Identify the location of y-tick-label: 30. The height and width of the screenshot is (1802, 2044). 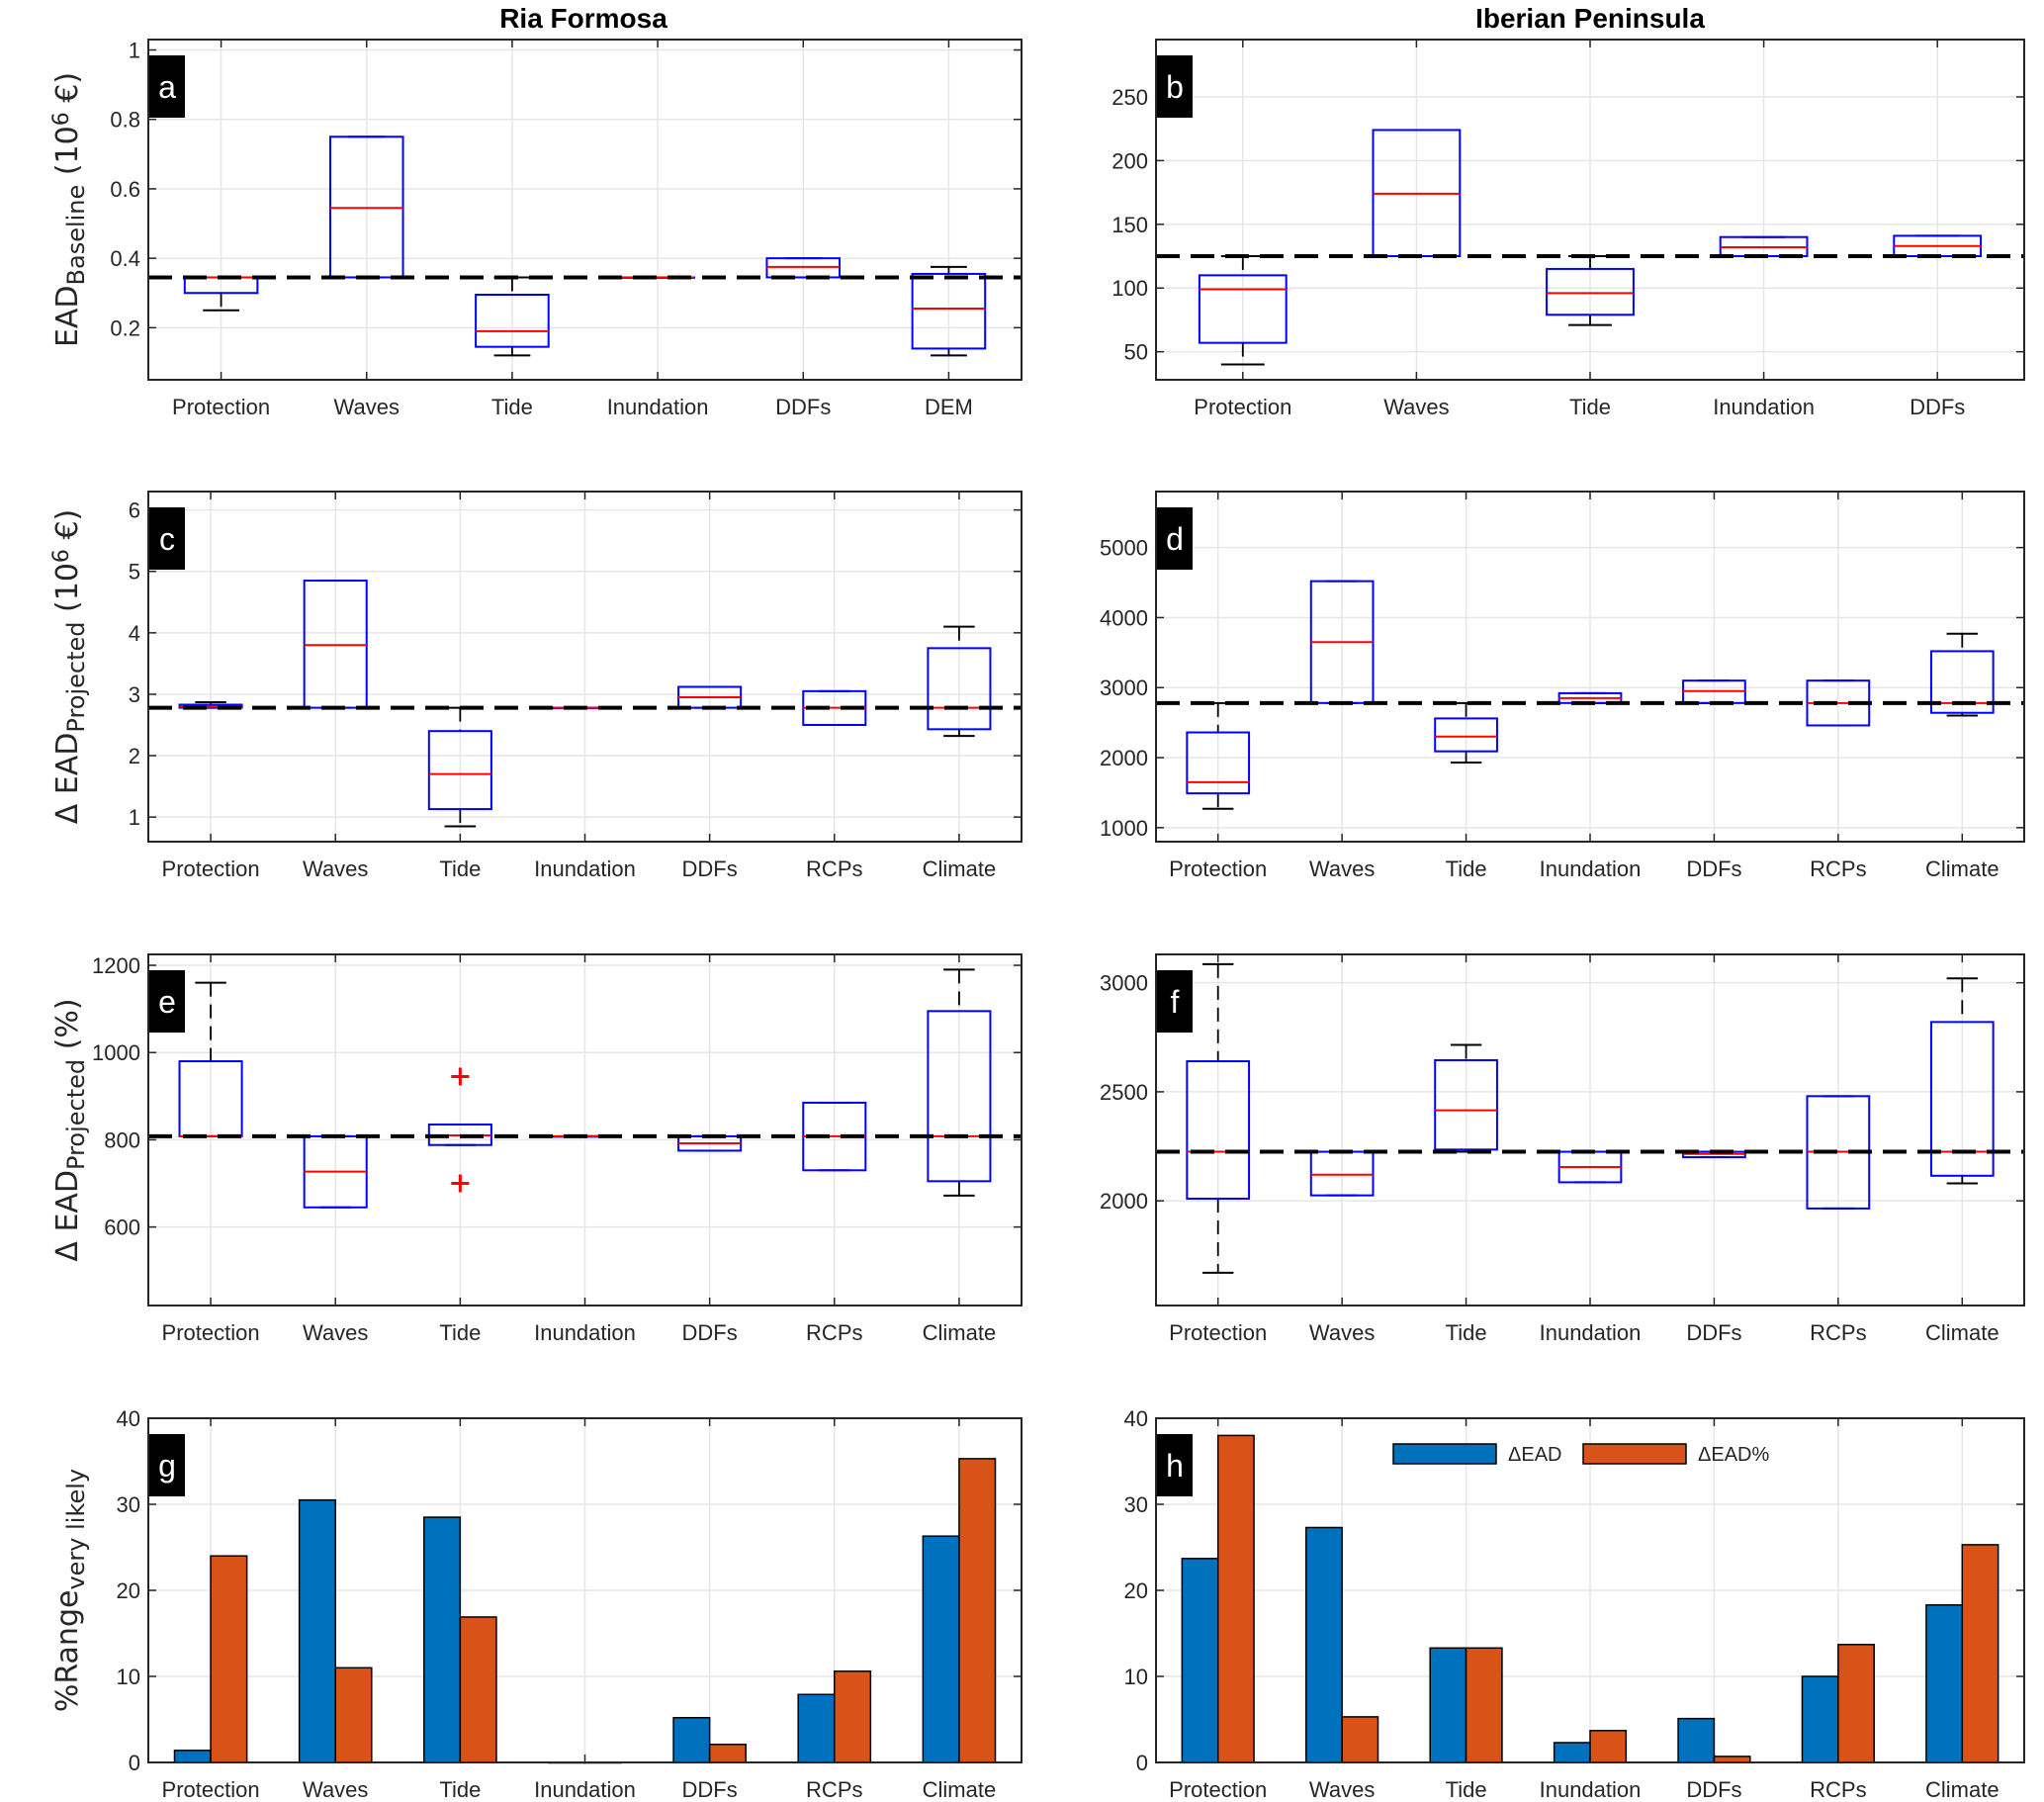
(1136, 1504).